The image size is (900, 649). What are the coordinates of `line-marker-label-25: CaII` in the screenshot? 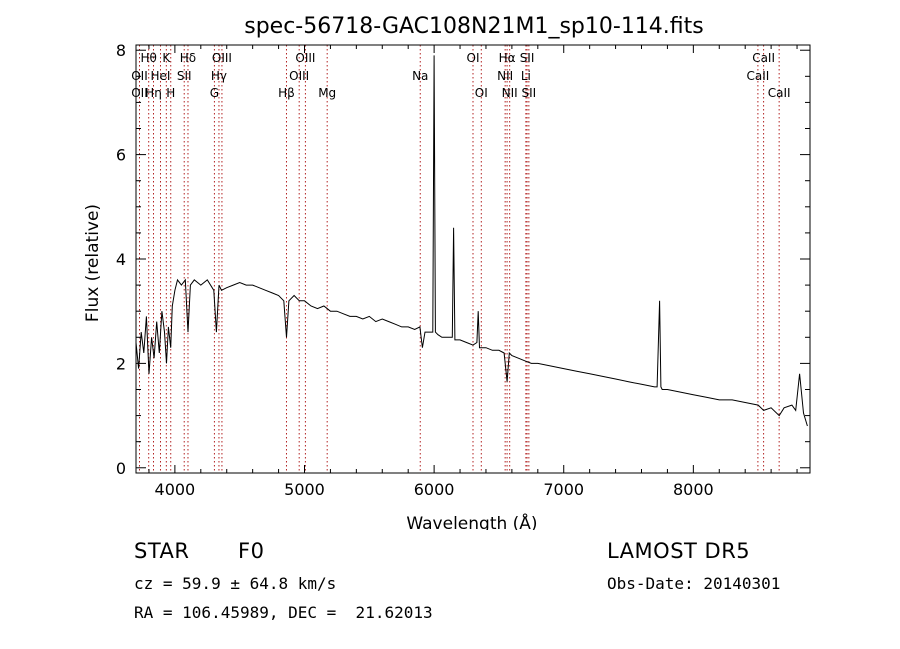 It's located at (763, 58).